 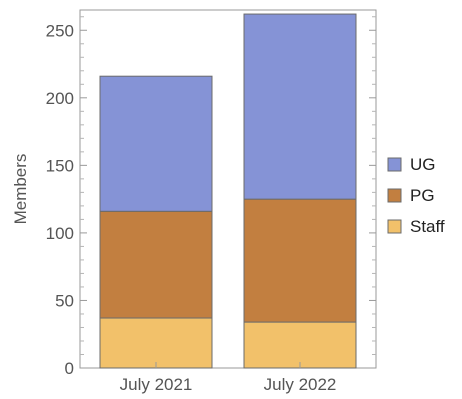 What do you see at coordinates (64, 300) in the screenshot?
I see `y-tick-label: 50` at bounding box center [64, 300].